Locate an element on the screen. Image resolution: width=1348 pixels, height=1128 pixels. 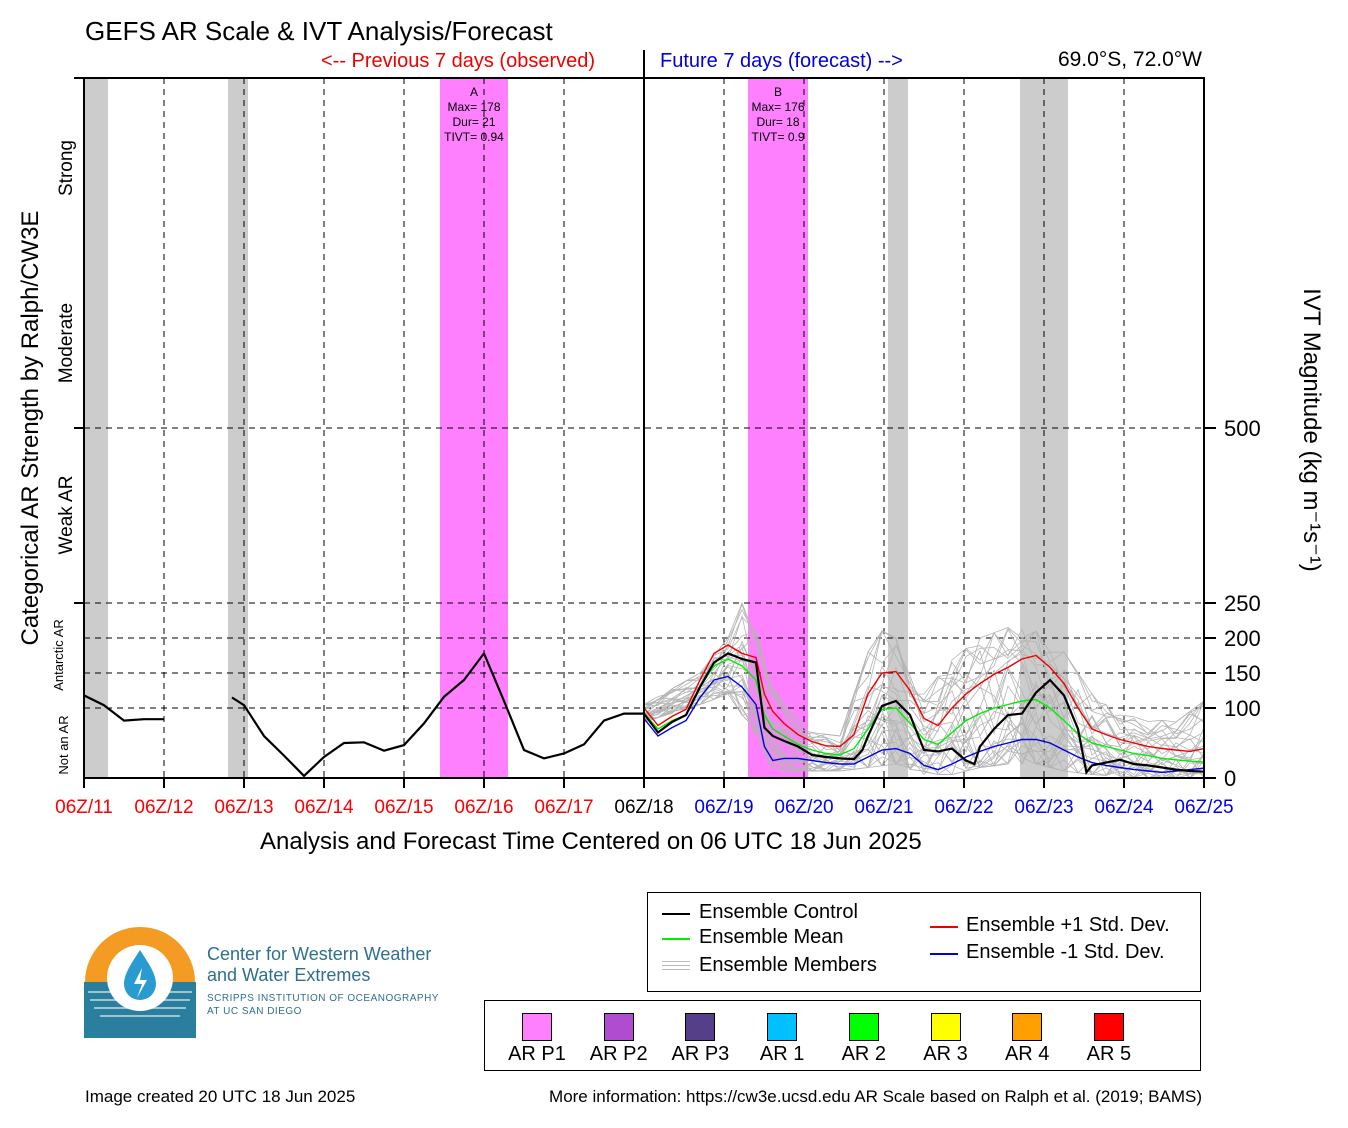
ar-event-label: Max= 176 is located at coordinates (777, 107).